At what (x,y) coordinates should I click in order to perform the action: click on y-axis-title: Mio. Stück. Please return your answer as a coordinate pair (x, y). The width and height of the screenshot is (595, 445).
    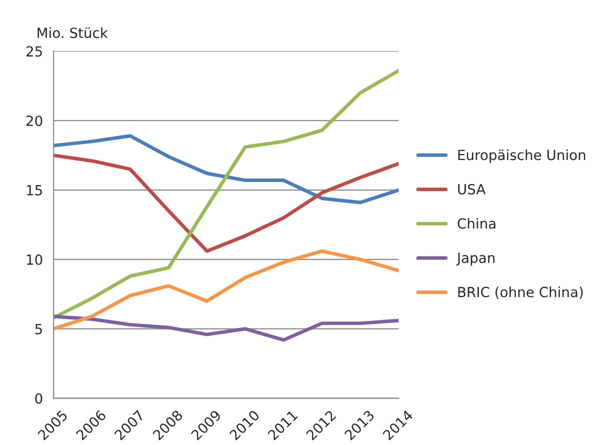
    Looking at the image, I should click on (73, 32).